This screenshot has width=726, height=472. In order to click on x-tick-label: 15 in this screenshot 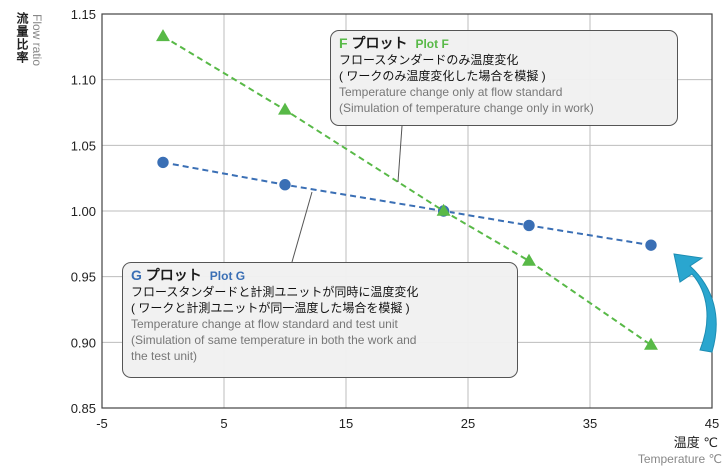, I will do `click(346, 423)`.